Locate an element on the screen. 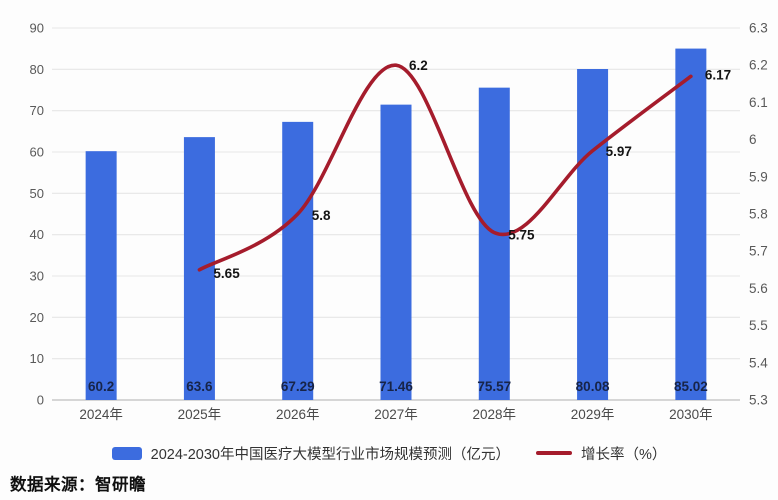 This screenshot has height=500, width=778. x-axis-label: 2030年 is located at coordinates (691, 414).